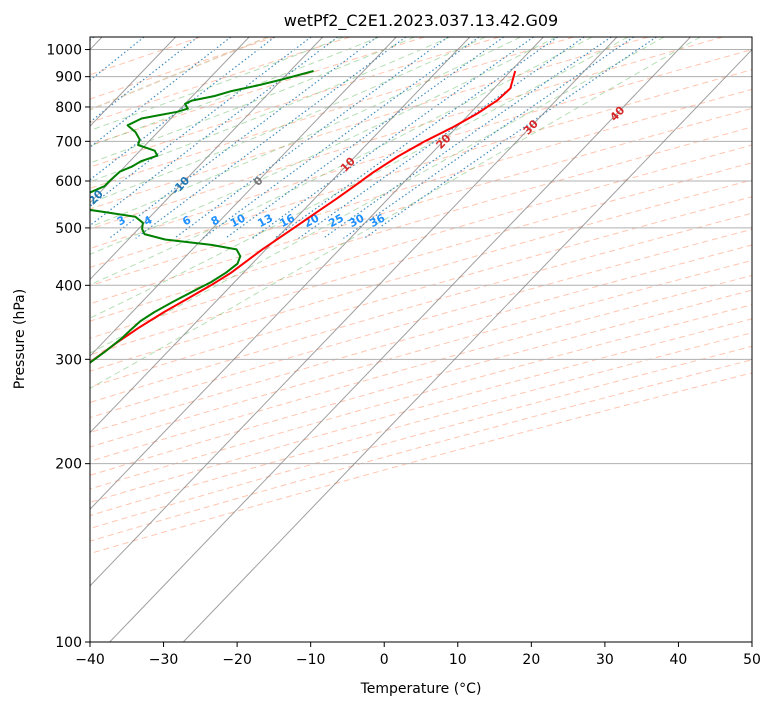 This screenshot has width=775, height=708. I want to click on x-tick-label: 40, so click(679, 660).